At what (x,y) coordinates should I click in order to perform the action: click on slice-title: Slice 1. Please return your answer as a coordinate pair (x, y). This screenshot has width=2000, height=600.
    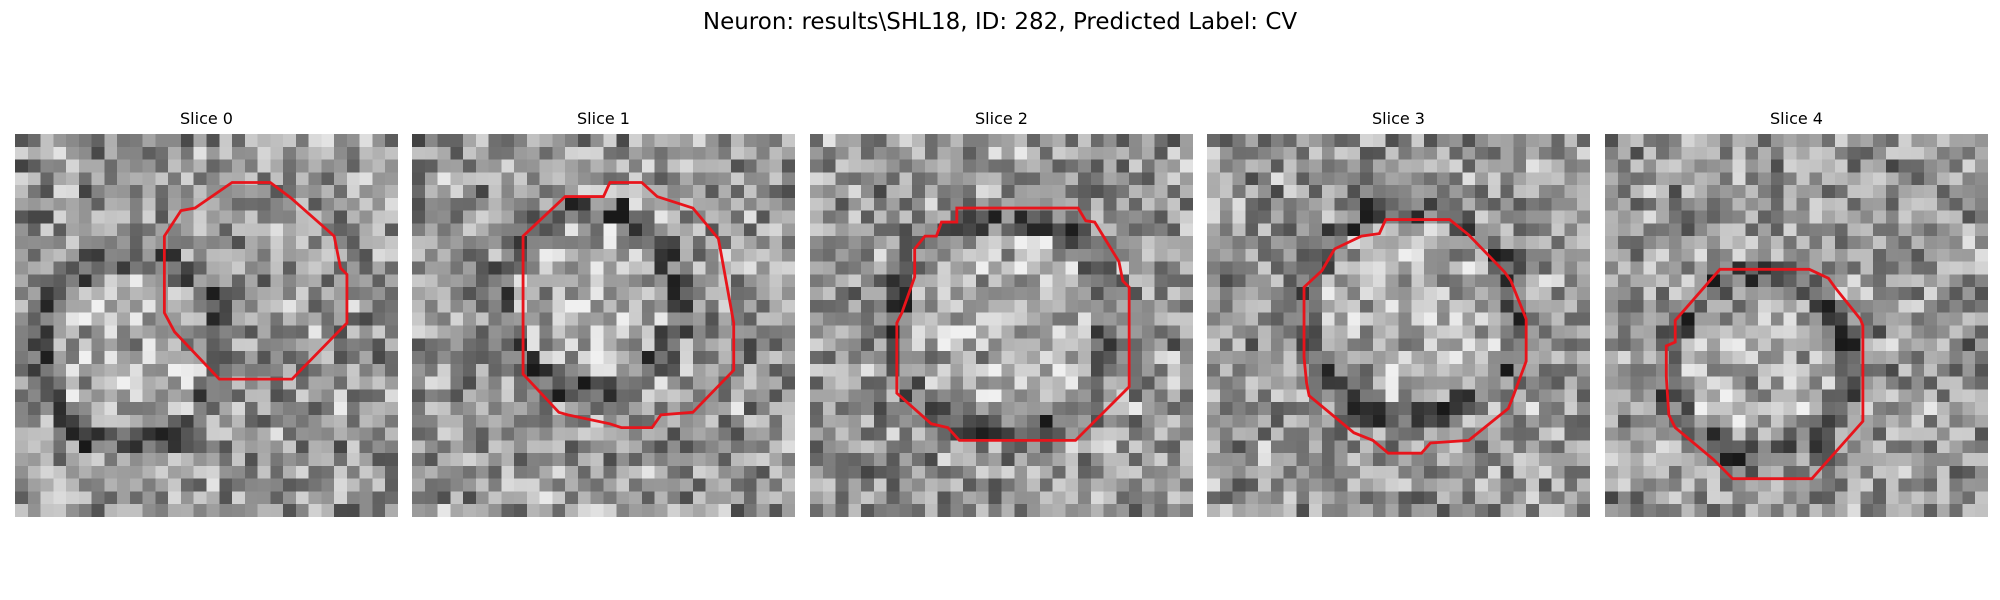
    Looking at the image, I should click on (603, 118).